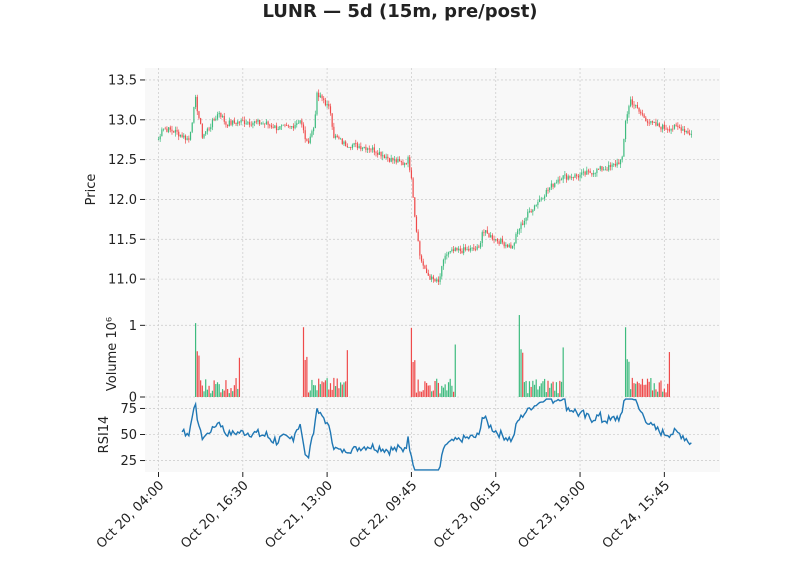 The width and height of the screenshot is (800, 575). Describe the element at coordinates (91, 190) in the screenshot. I see `price-axis-label: Price` at that location.